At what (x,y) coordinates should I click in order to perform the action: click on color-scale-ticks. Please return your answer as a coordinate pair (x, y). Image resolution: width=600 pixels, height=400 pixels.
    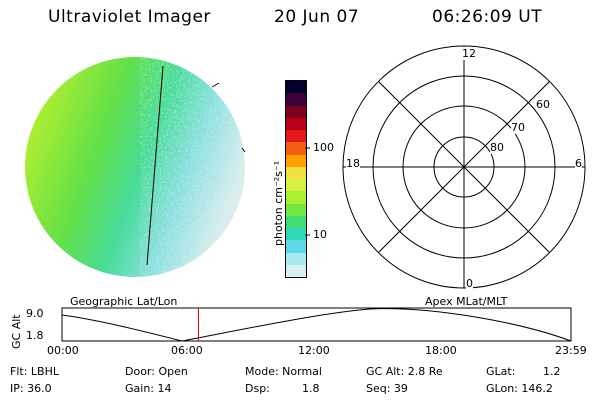
    Looking at the image, I should click on (307, 191).